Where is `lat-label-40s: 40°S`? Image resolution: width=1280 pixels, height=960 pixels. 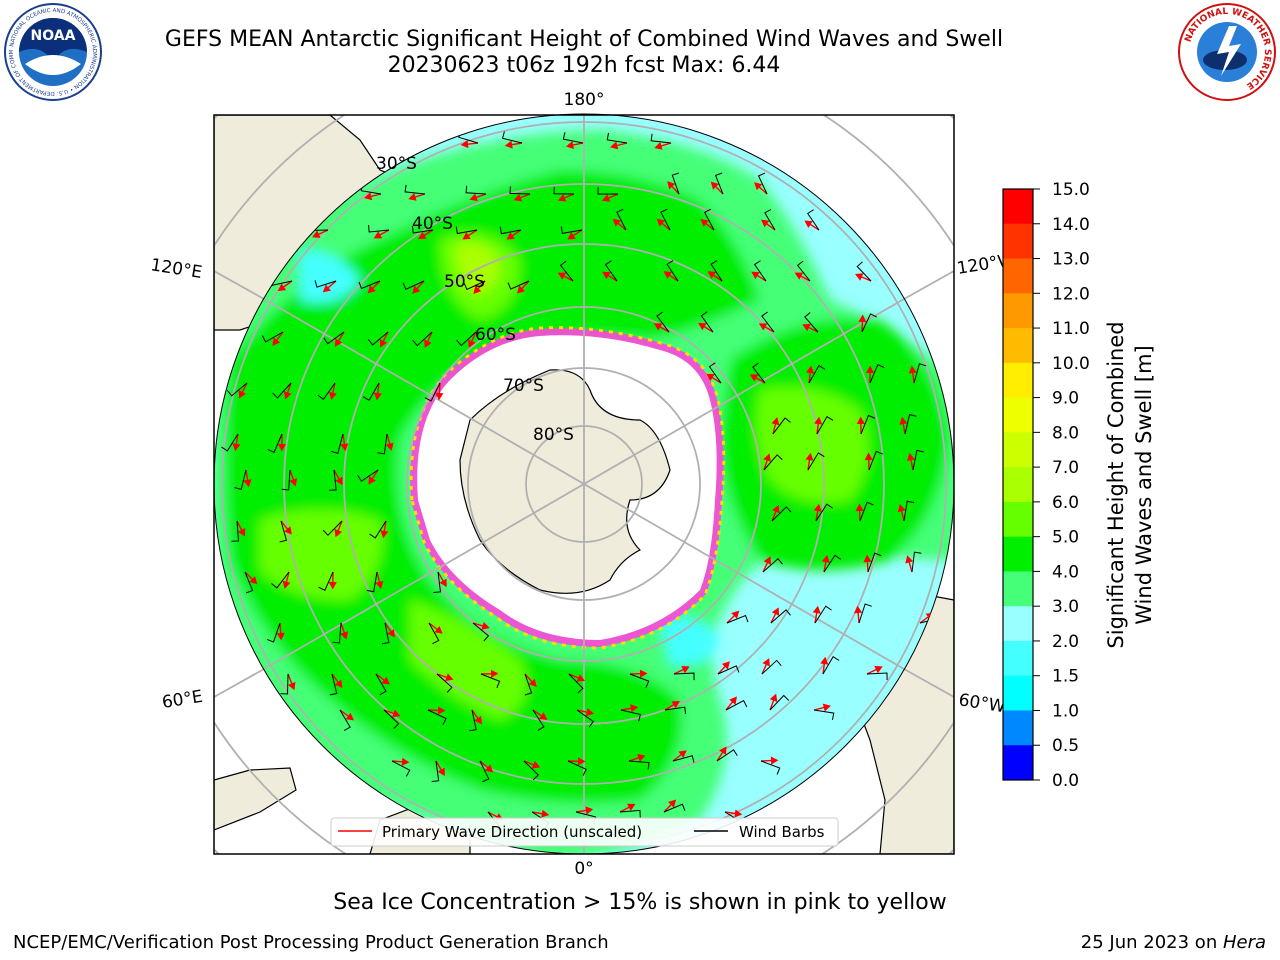 lat-label-40s: 40°S is located at coordinates (432, 224).